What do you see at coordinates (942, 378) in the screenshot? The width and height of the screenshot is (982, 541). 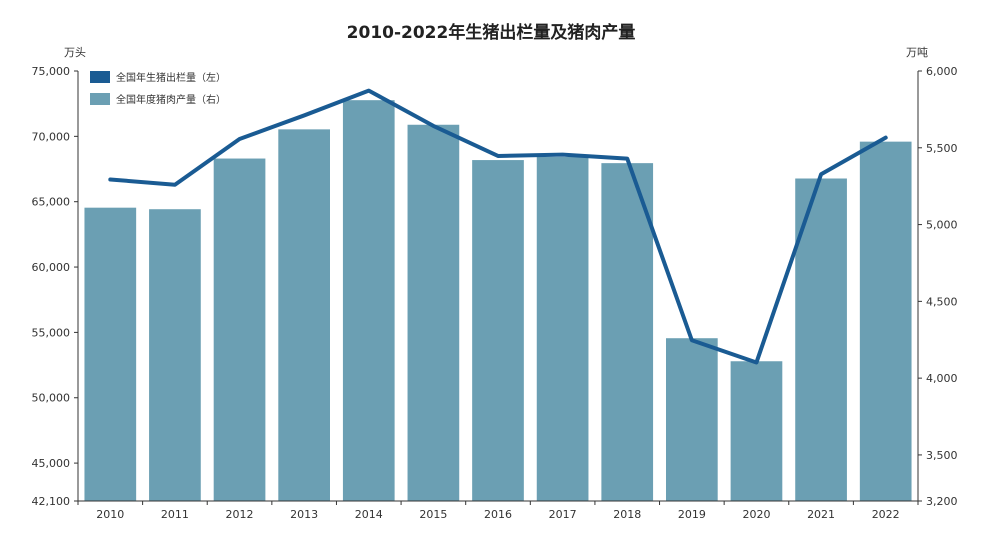 I see `right-axis-tick-label: 4,000` at bounding box center [942, 378].